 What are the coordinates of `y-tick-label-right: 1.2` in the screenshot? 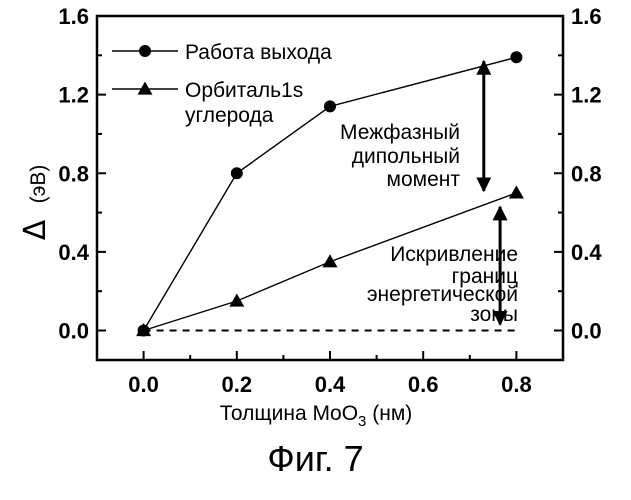 It's located at (586, 95).